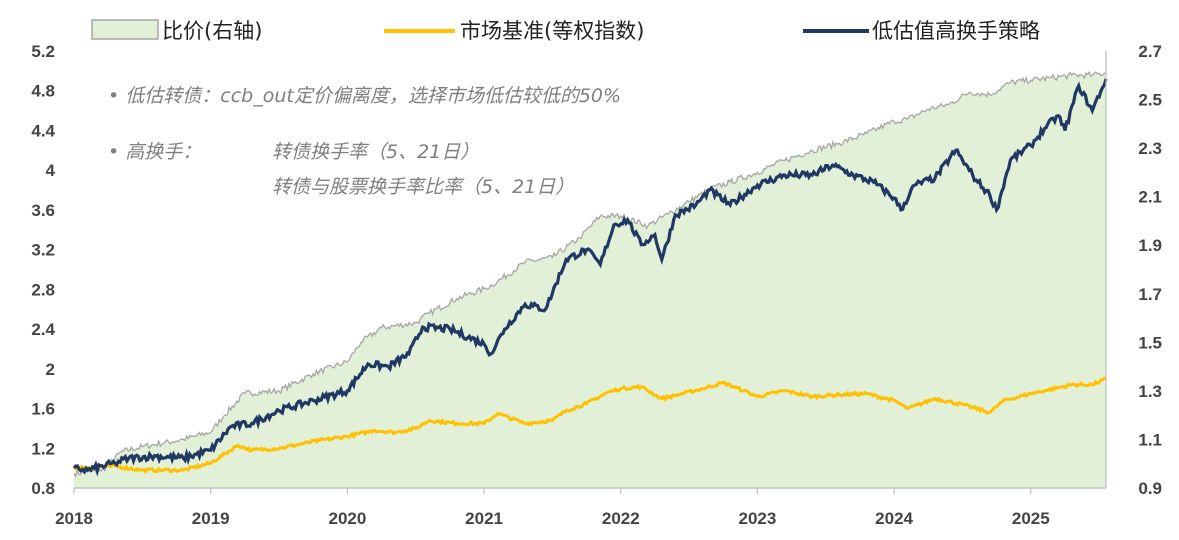 This screenshot has width=1179, height=540. I want to click on y-left-tick-label: 1.6, so click(43, 409).